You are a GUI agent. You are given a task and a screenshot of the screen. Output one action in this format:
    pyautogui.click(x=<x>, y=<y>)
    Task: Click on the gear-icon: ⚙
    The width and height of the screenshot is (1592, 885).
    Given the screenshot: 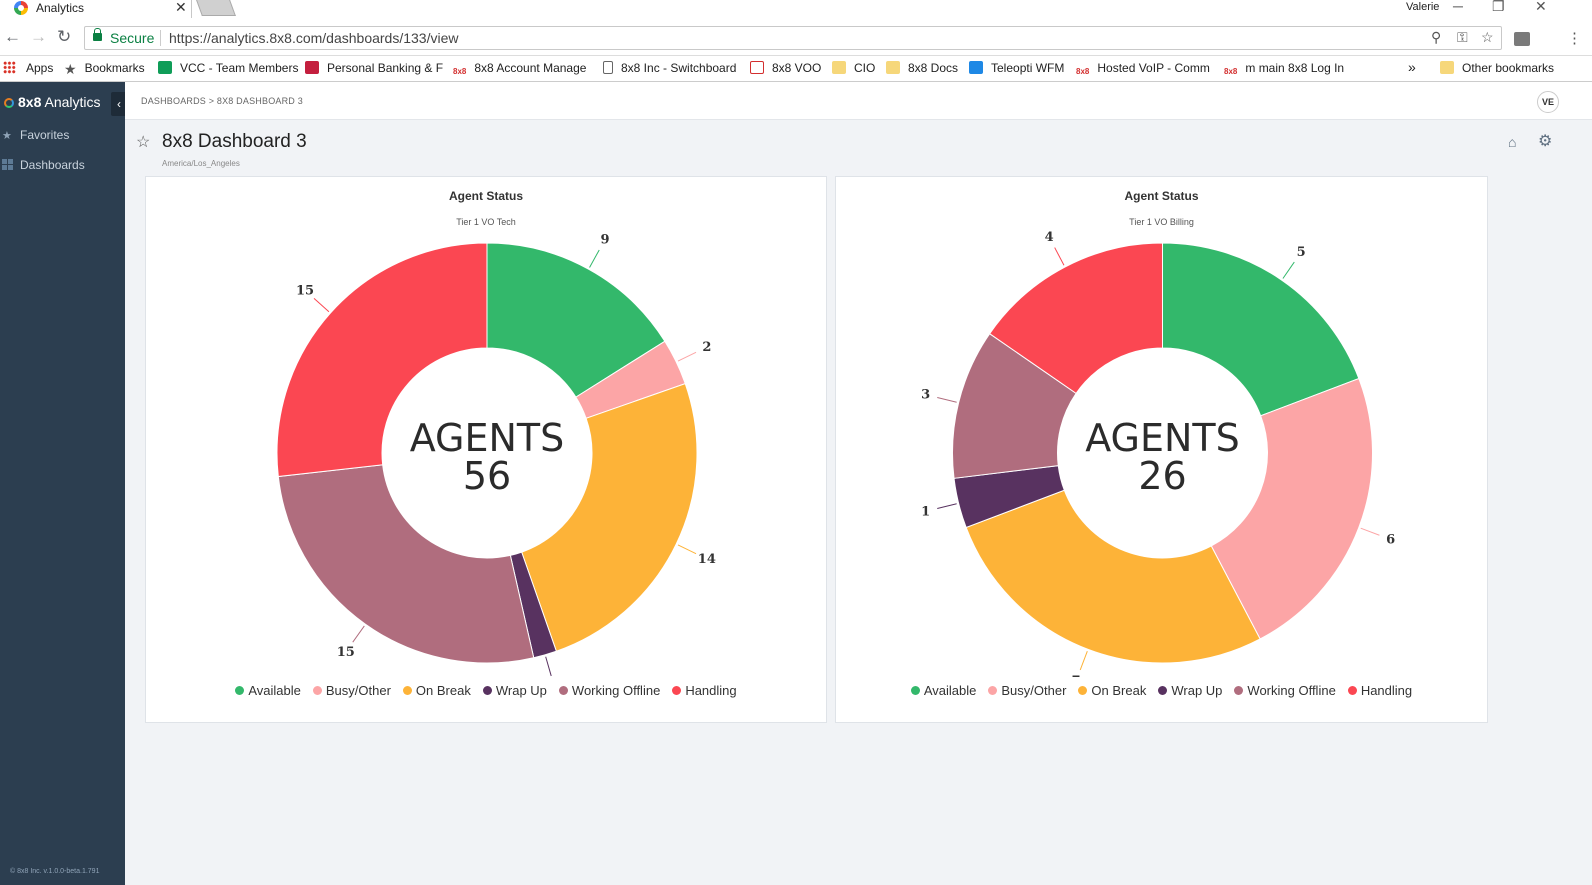 What is the action you would take?
    pyautogui.click(x=1545, y=141)
    